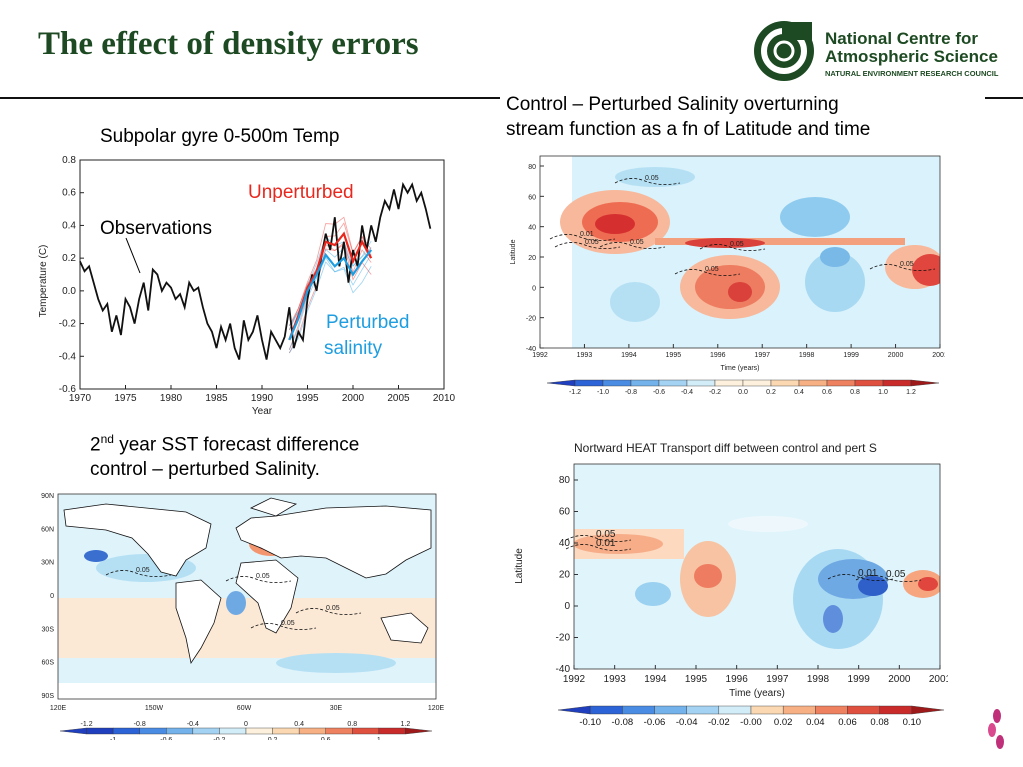  I want to click on africa, so click(267, 596).